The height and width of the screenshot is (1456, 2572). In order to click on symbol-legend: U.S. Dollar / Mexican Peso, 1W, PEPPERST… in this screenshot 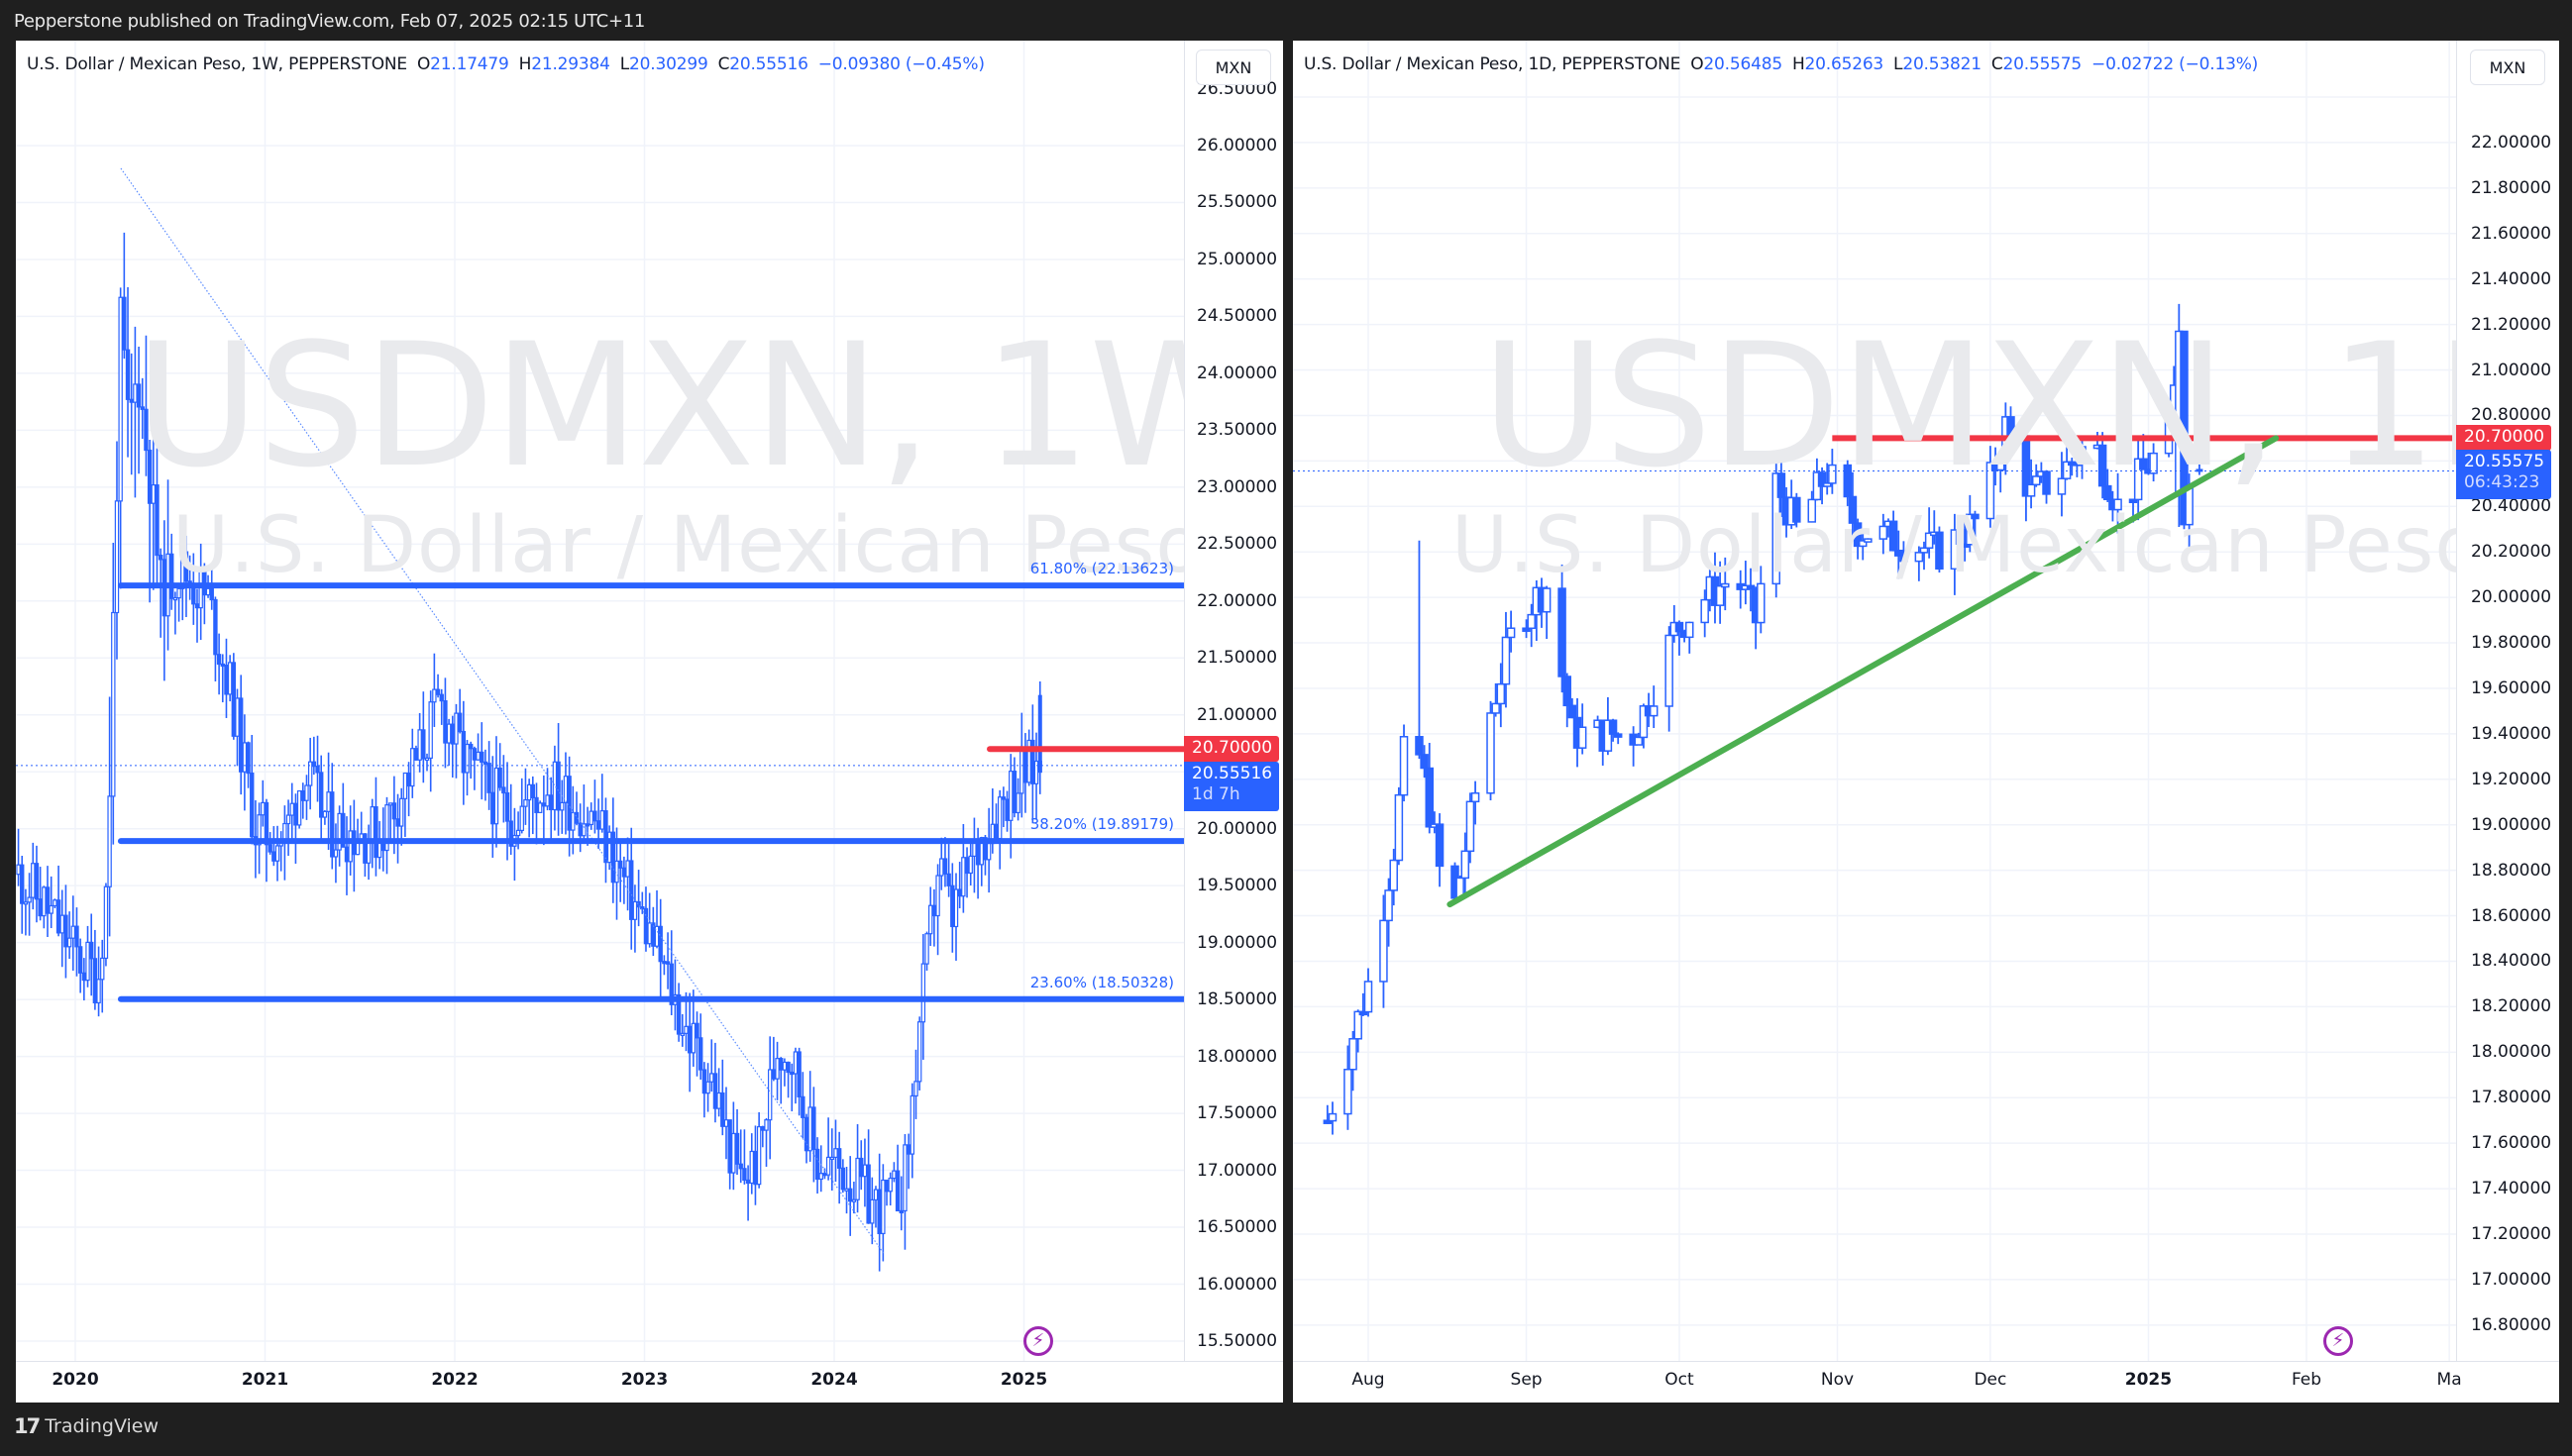, I will do `click(506, 64)`.